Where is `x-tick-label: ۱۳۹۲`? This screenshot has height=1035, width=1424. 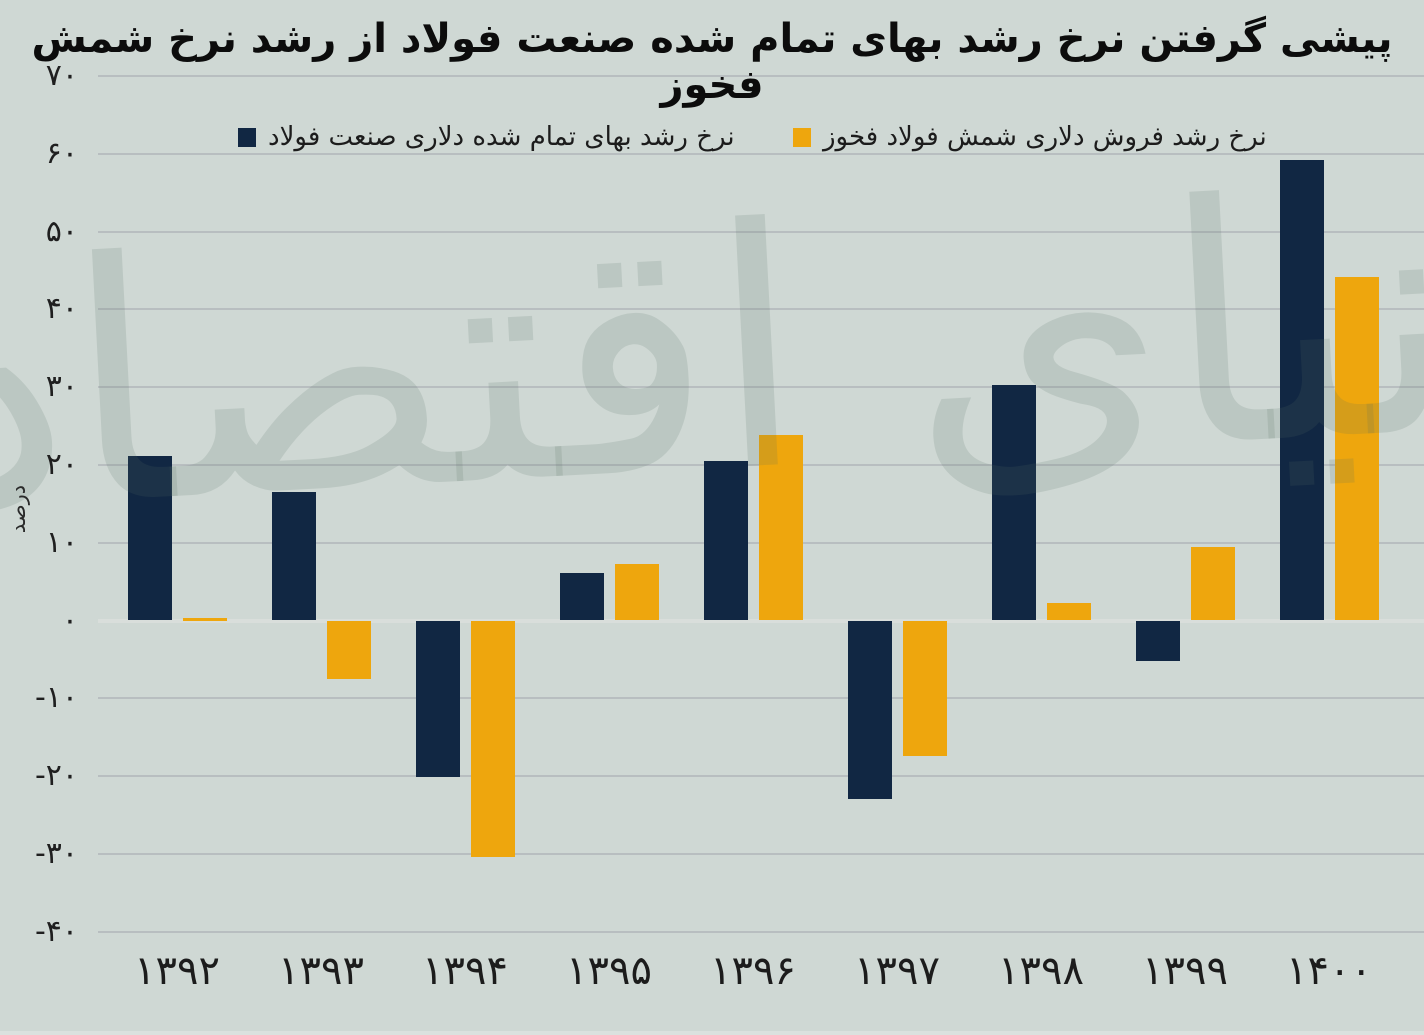
x-tick-label: ۱۳۹۲ is located at coordinates (177, 971).